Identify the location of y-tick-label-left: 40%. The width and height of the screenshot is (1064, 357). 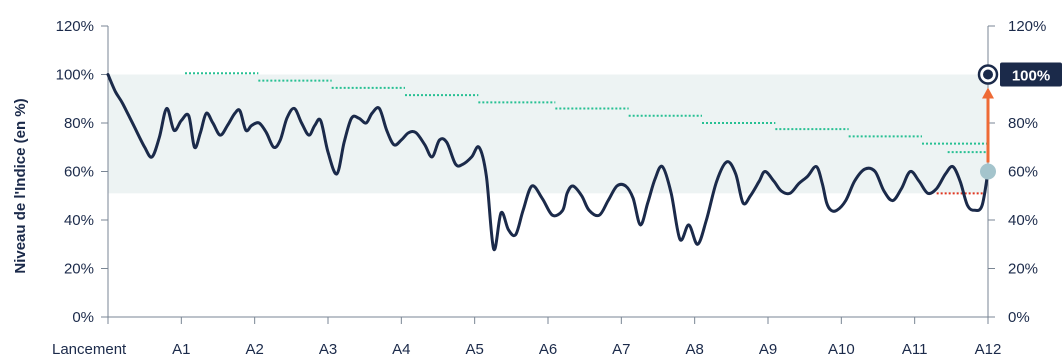
(79, 220).